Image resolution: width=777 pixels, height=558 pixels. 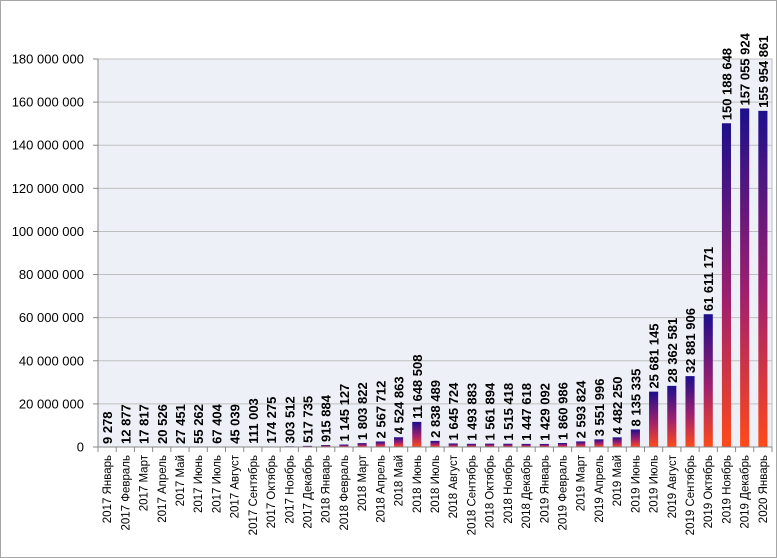 I want to click on data-label: 27 451, so click(x=180, y=424).